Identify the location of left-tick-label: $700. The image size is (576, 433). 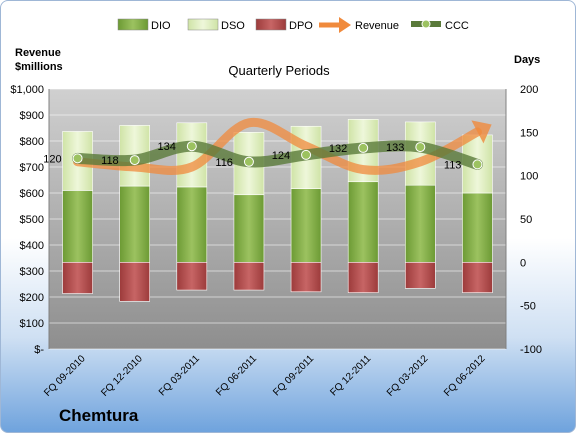
(32, 168).